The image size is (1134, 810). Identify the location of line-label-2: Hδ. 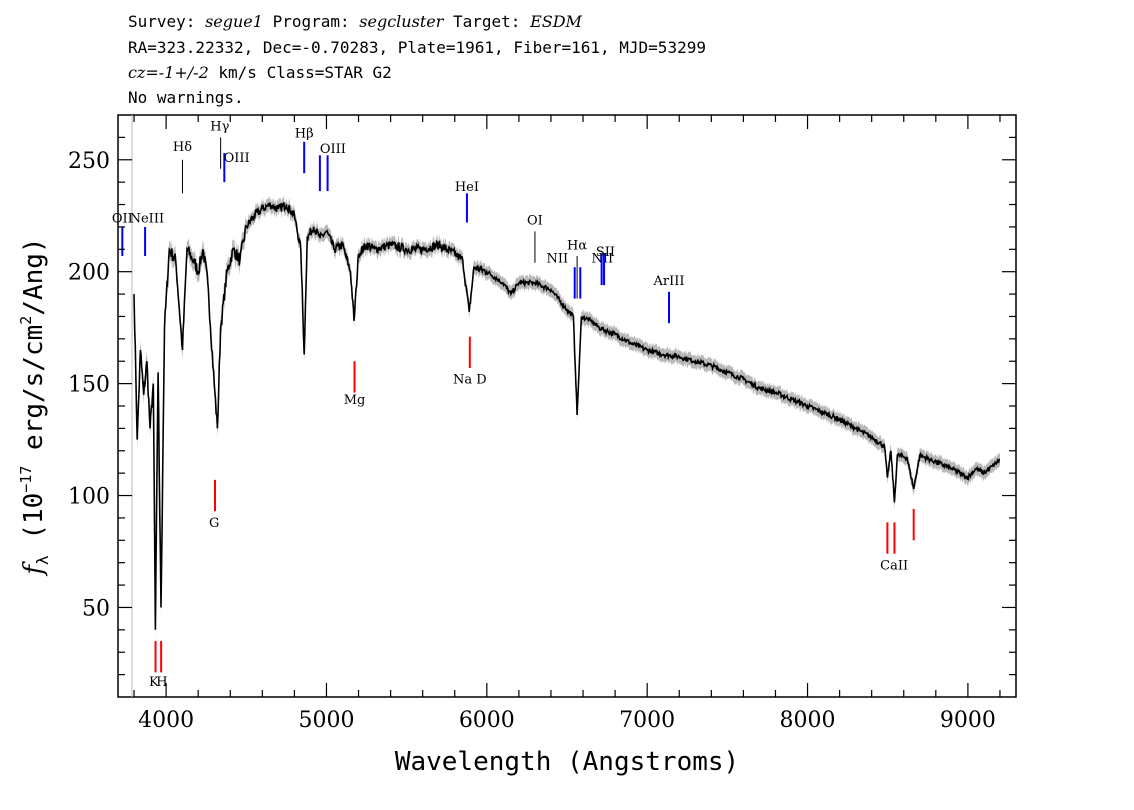
(182, 147).